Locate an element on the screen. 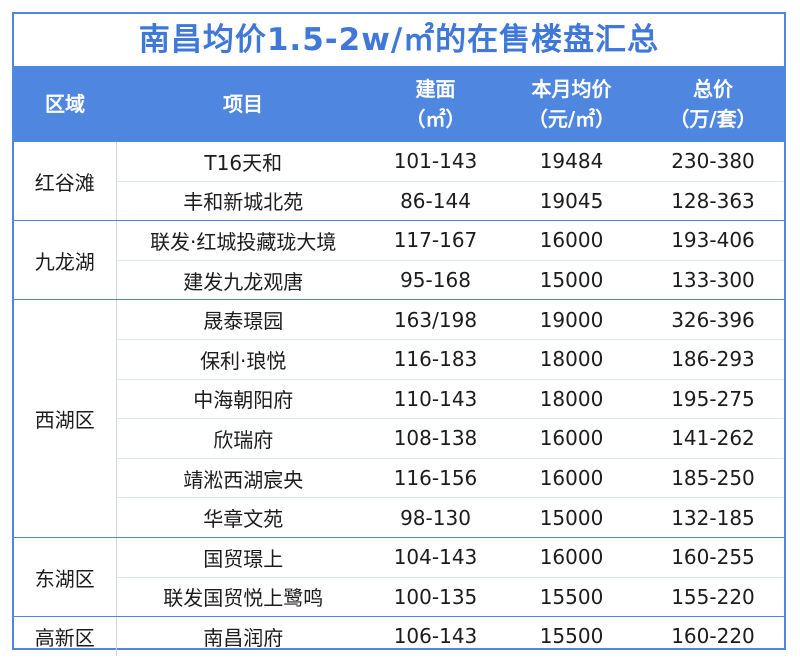  project-cell: 联发国贸悦上鹭鸣 is located at coordinates (243, 597).